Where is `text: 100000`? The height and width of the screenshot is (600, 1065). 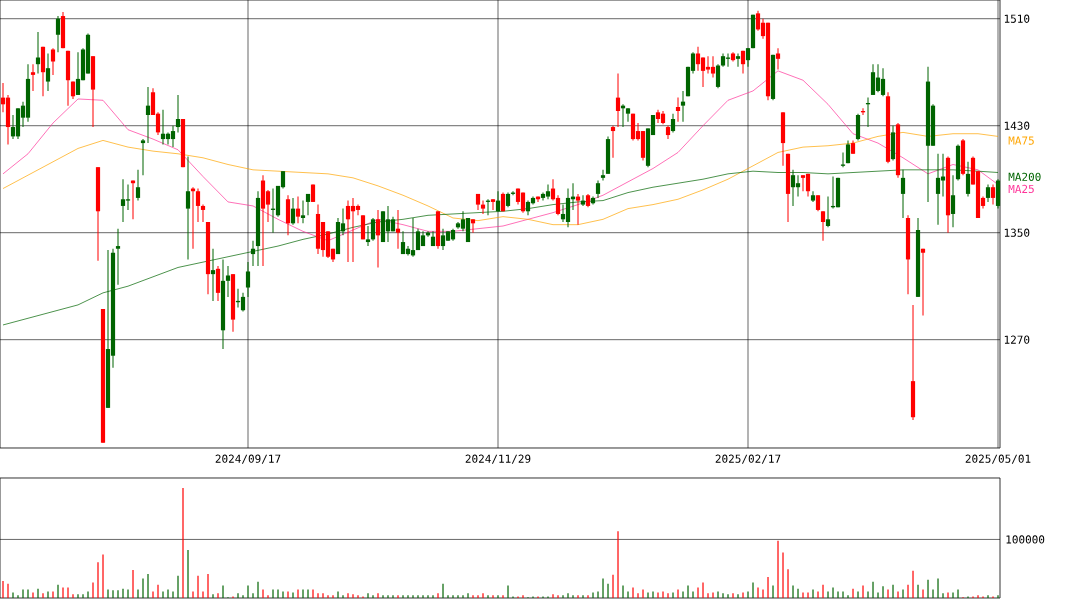
text: 100000 is located at coordinates (1025, 539).